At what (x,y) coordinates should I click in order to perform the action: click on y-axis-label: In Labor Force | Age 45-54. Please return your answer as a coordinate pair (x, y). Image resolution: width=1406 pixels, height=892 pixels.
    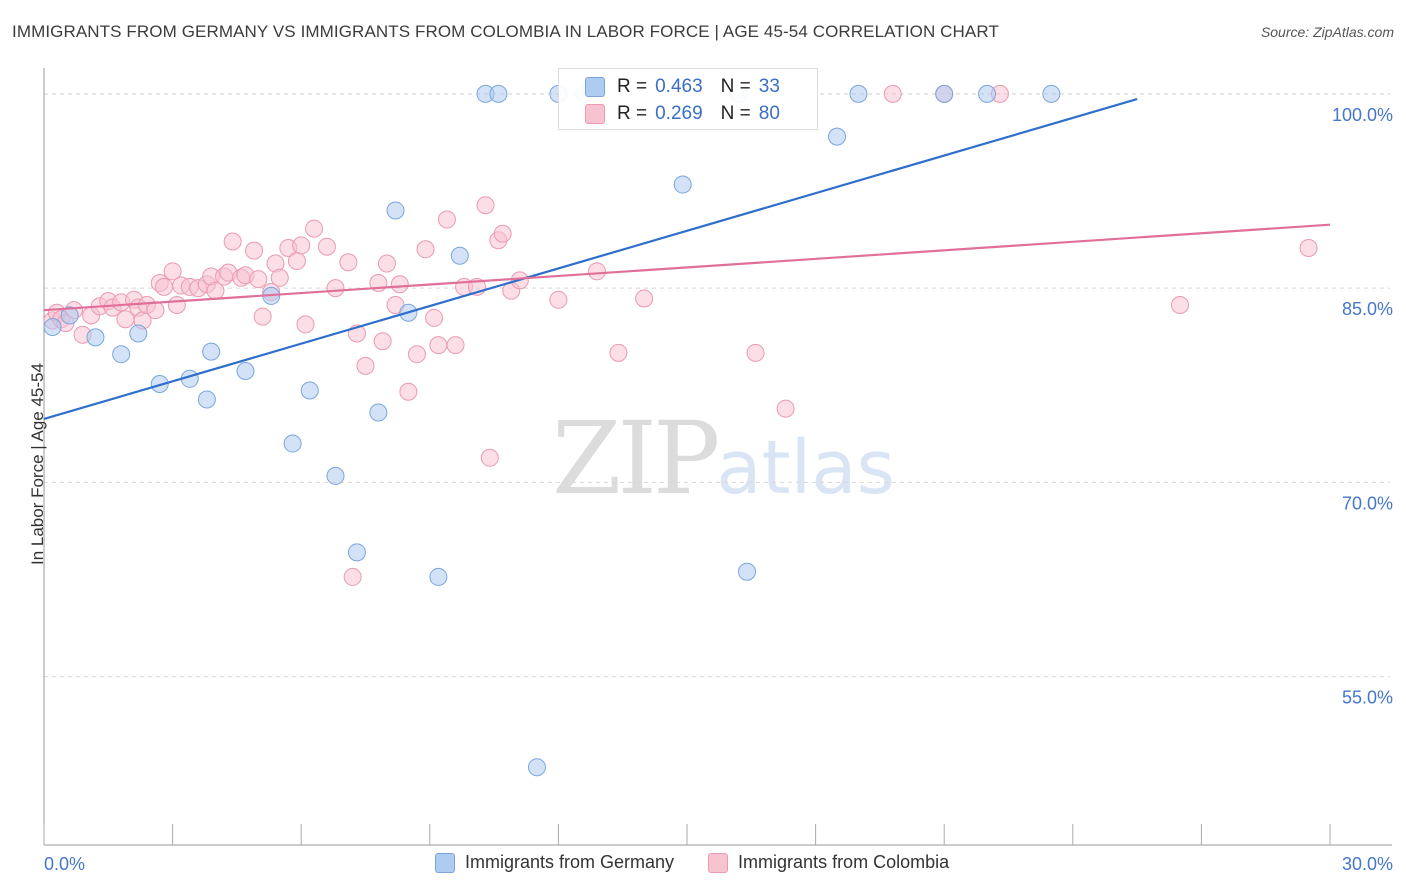
    Looking at the image, I should click on (37, 464).